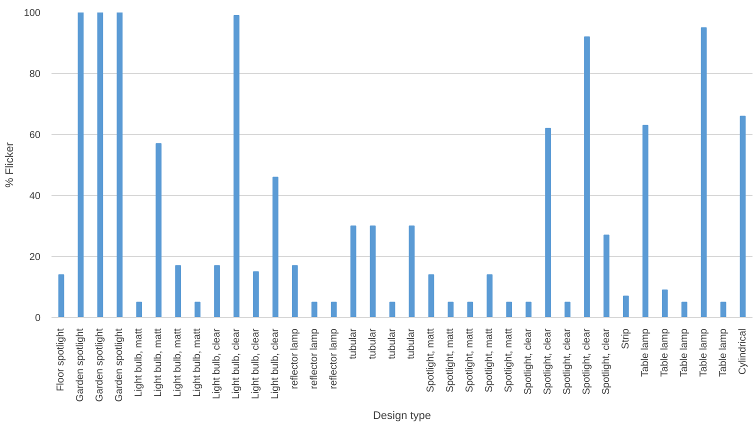 The image size is (756, 424). Describe the element at coordinates (35, 135) in the screenshot. I see `y-tick-label: 60` at that location.